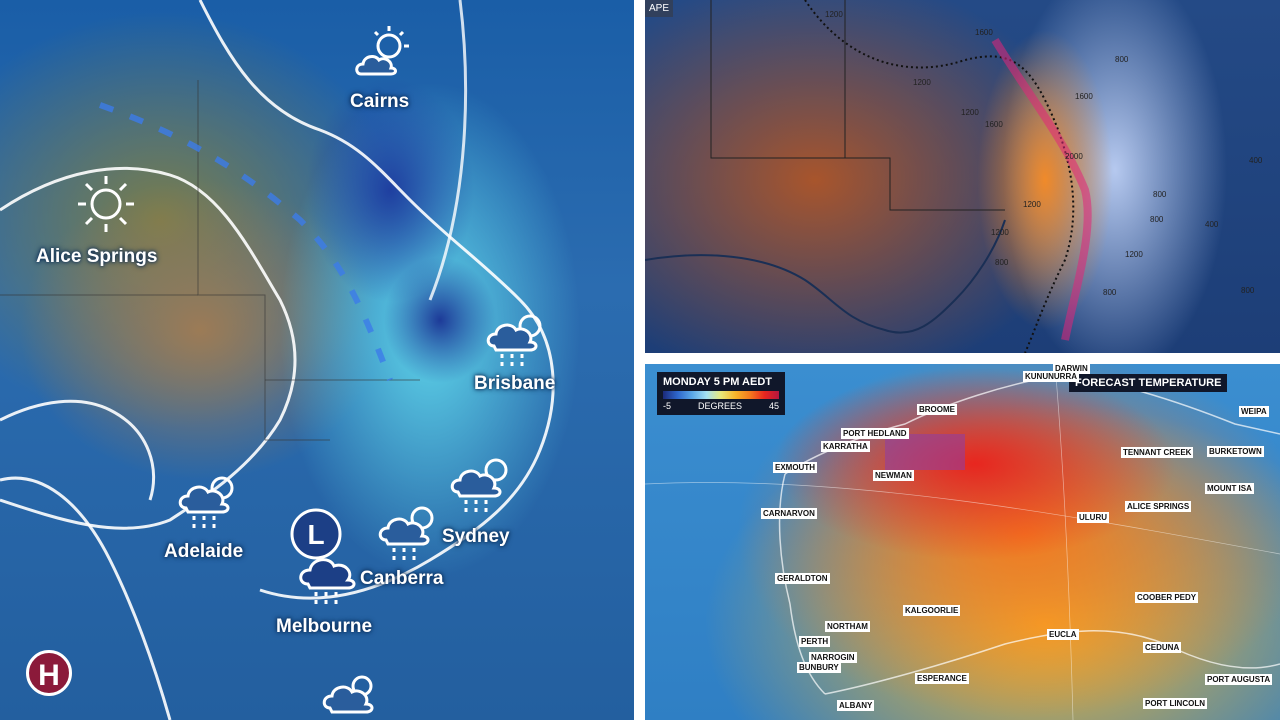 The height and width of the screenshot is (720, 1280). What do you see at coordinates (1229, 488) in the screenshot?
I see `place-label: MOUNT ISA` at bounding box center [1229, 488].